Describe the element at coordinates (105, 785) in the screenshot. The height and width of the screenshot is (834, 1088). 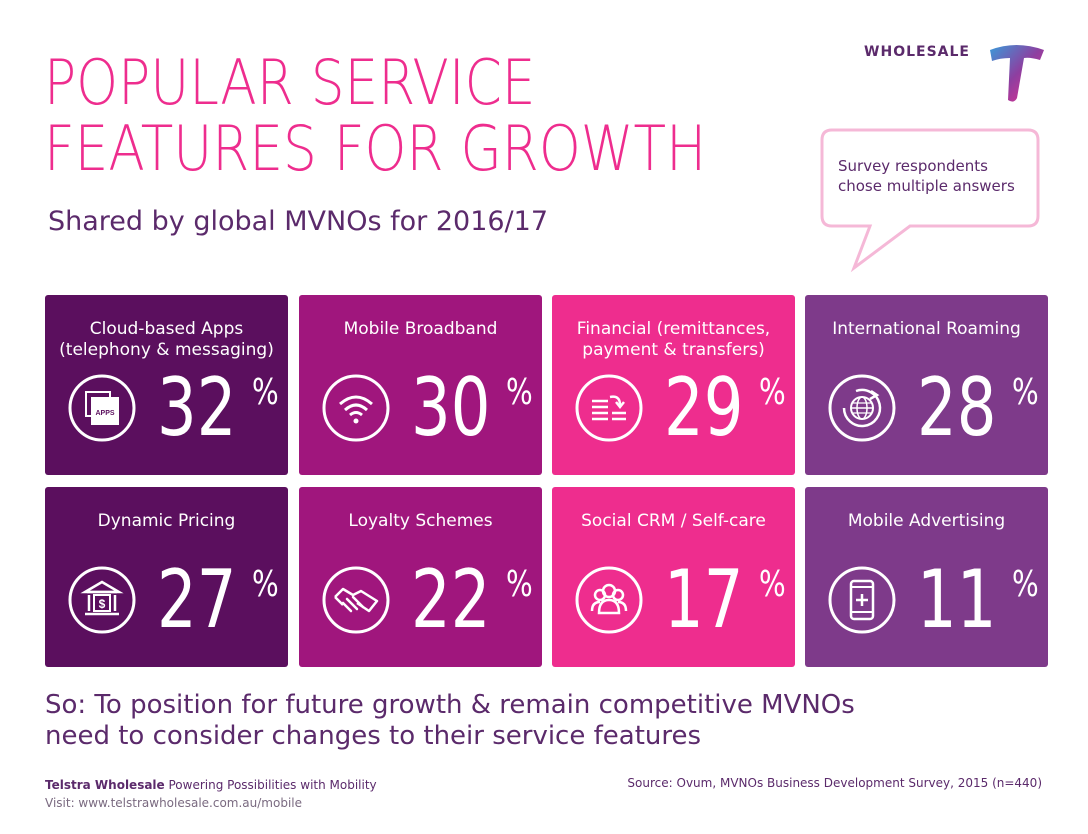
I see `footer-company: Telstra Wholesale` at that location.